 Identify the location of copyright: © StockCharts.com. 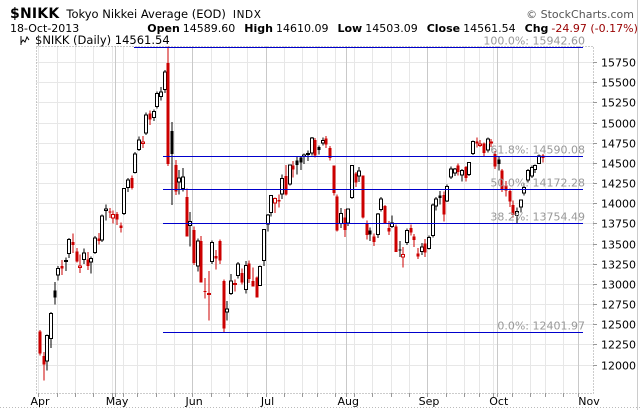
(580, 14).